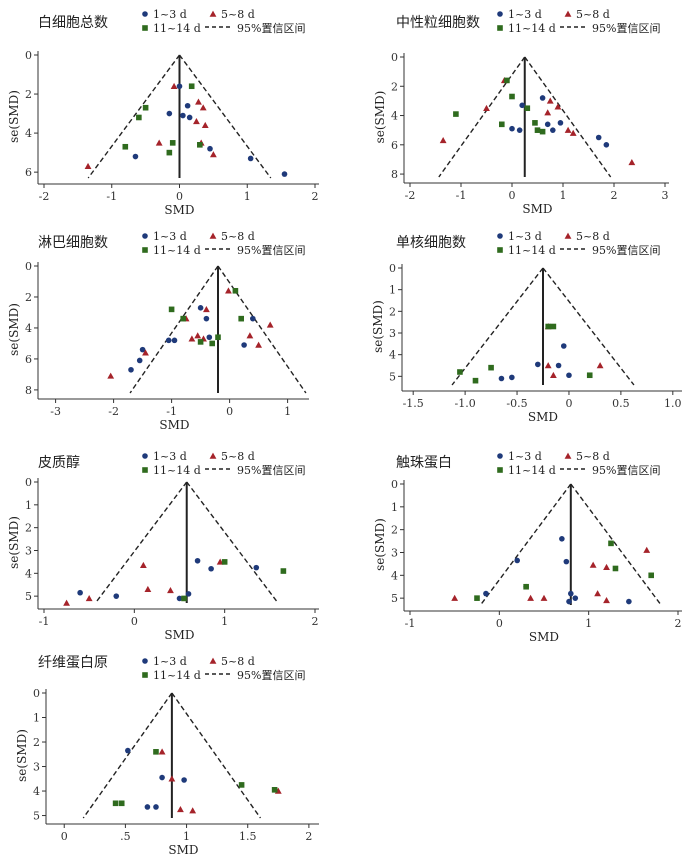  Describe the element at coordinates (248, 836) in the screenshot. I see `x-tick-label: 1.5` at that location.